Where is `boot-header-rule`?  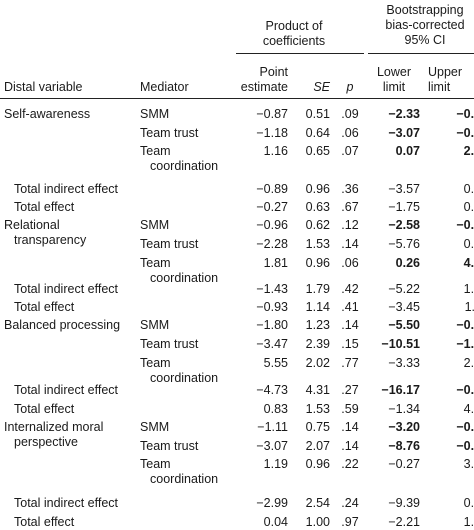 boot-header-rule is located at coordinates (421, 53).